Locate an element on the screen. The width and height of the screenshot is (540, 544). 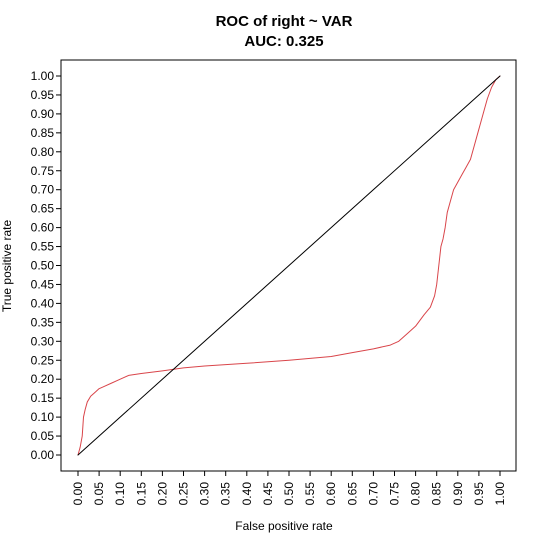
y-tick-label: 0.50 is located at coordinates (43, 266).